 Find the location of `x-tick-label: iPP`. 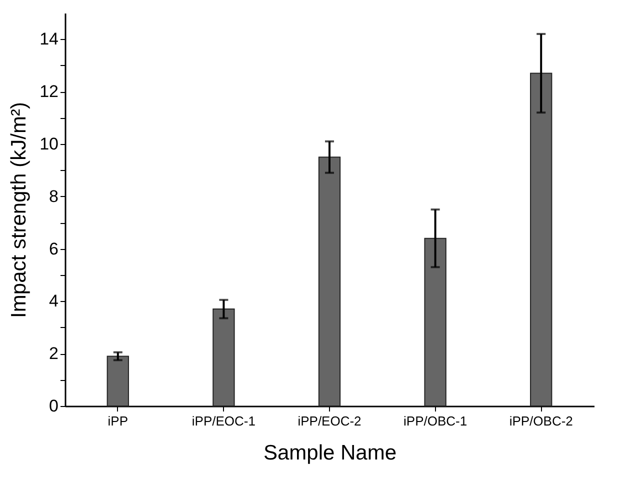

x-tick-label: iPP is located at coordinates (118, 421).